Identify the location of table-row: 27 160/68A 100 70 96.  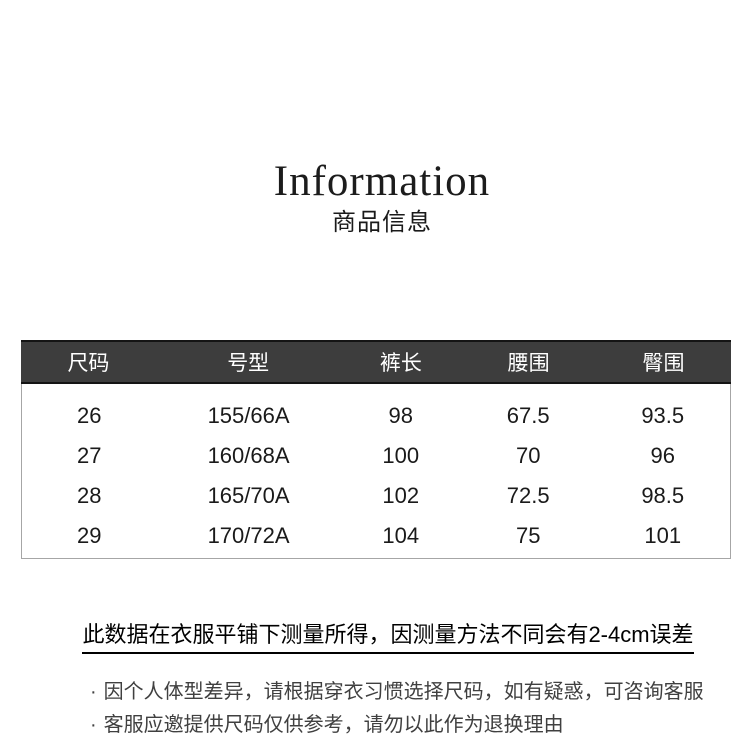
(376, 456).